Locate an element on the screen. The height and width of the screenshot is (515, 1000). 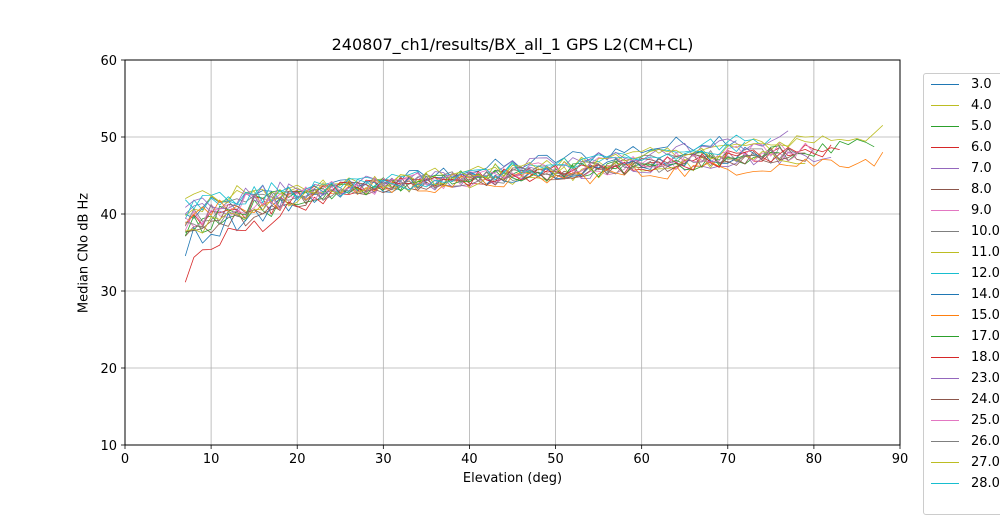
legend-item: 11.0 is located at coordinates (962, 252).